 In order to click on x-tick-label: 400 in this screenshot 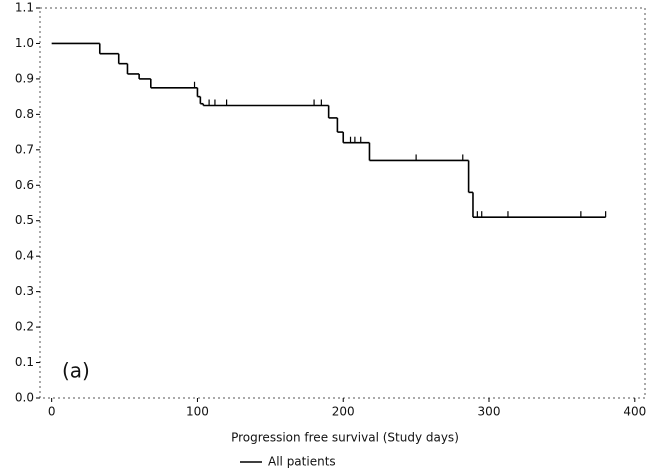, I will do `click(634, 412)`.